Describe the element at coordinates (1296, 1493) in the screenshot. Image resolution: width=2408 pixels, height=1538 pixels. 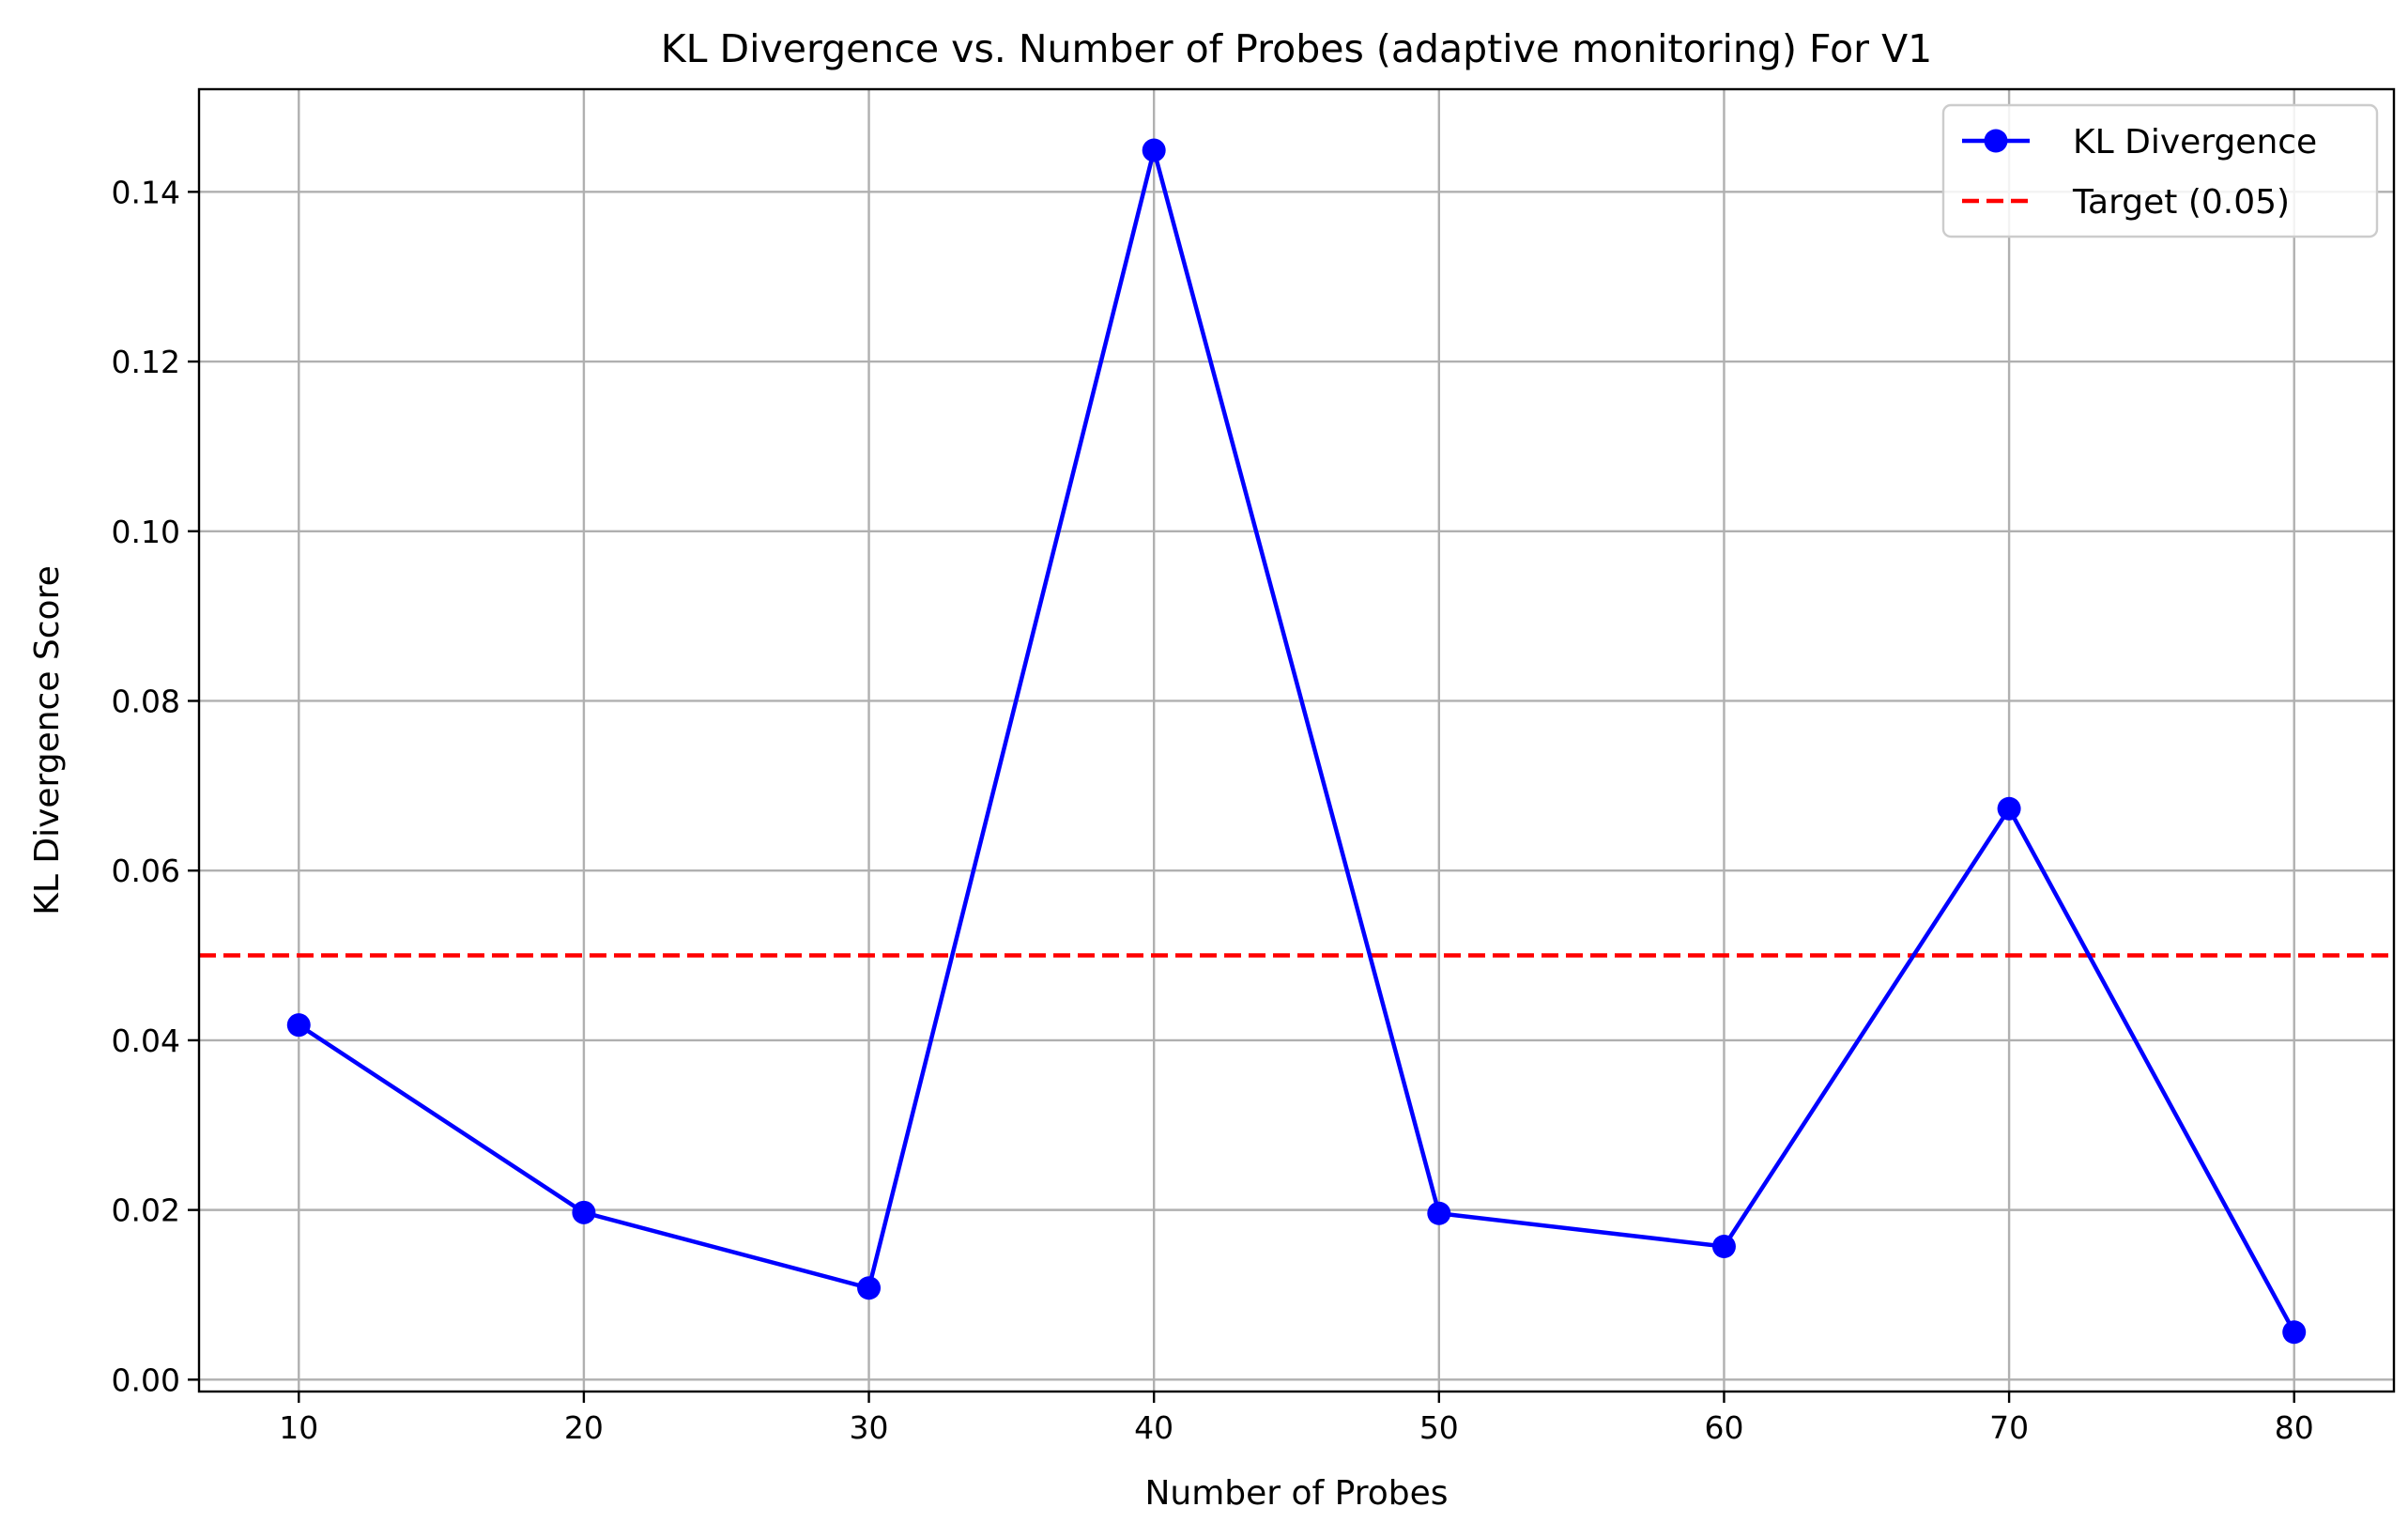
I see `x-axis-label: Number of Probes` at that location.